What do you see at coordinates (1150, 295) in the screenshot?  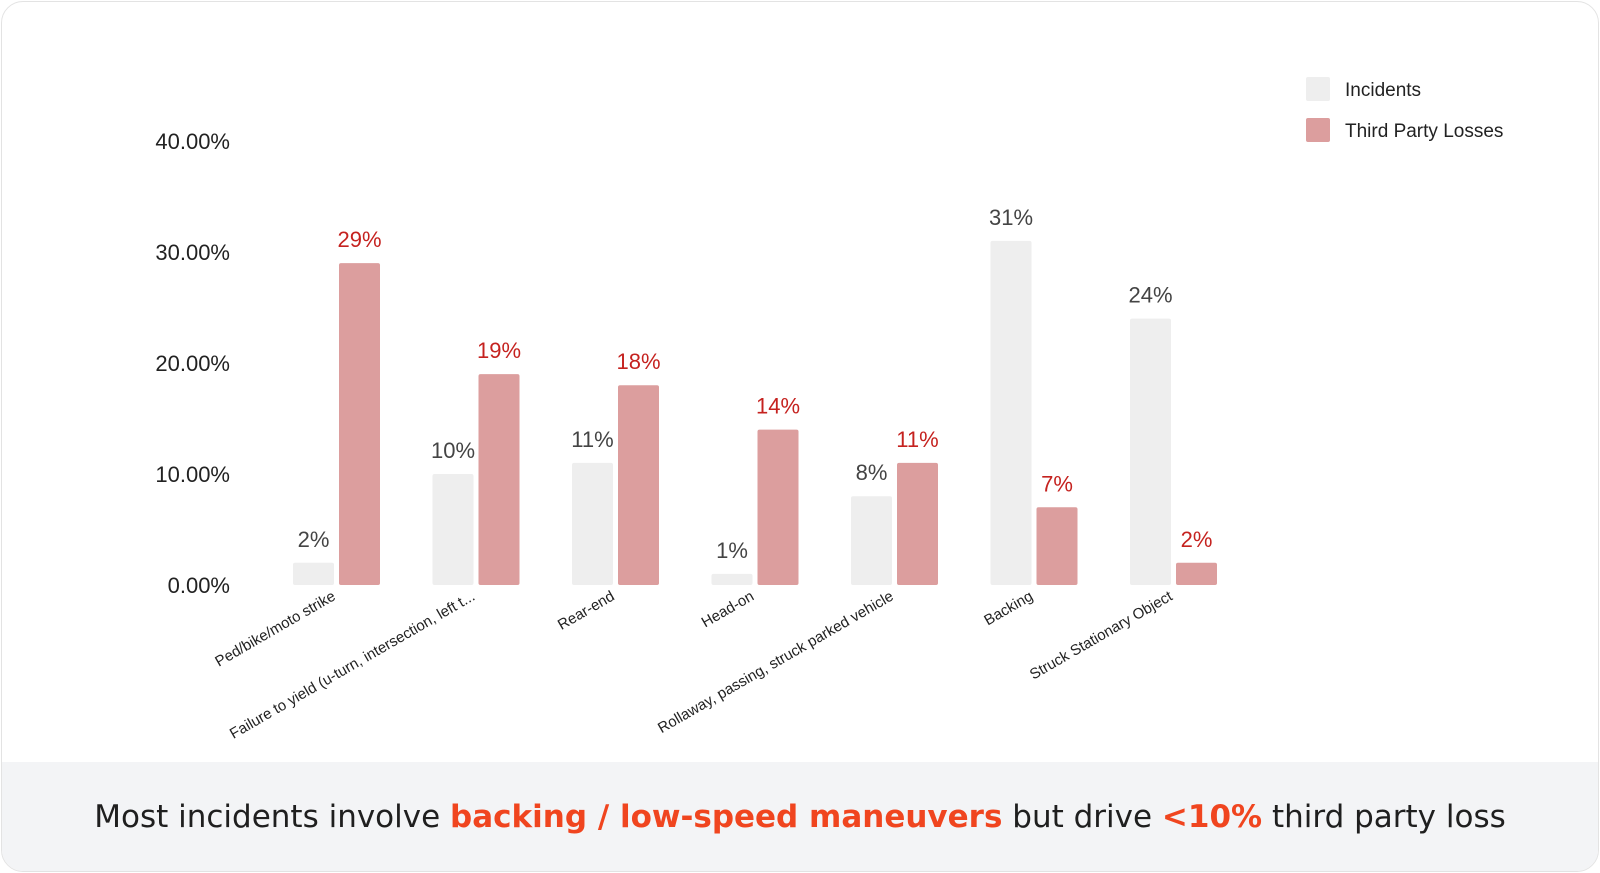 I see `incidents-data-label: 24%` at bounding box center [1150, 295].